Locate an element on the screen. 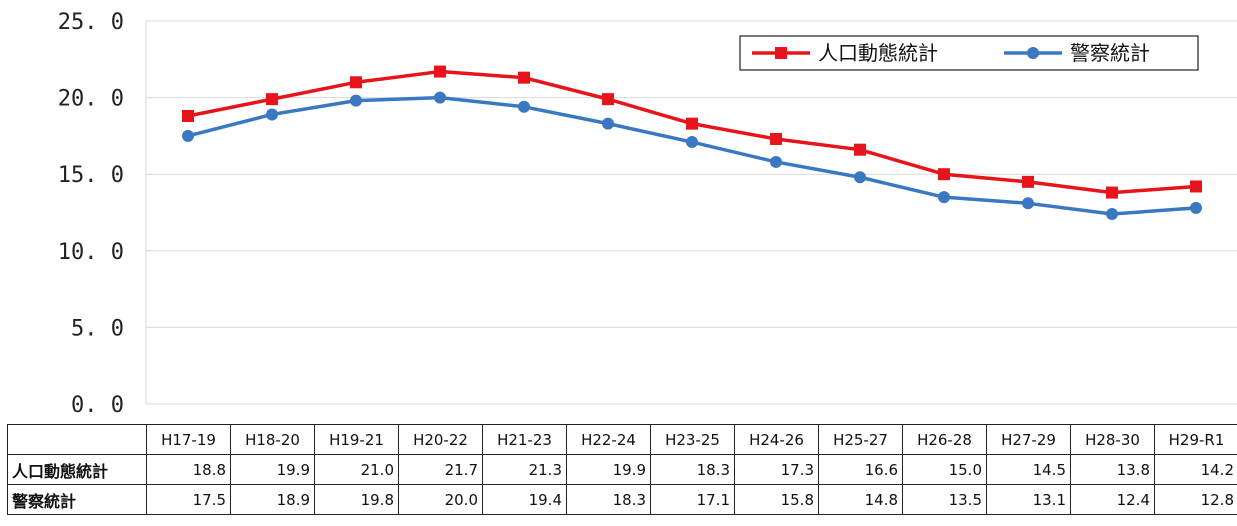 This screenshot has height=526, width=1237. y-tick-label: 15. 0 is located at coordinates (91, 175).